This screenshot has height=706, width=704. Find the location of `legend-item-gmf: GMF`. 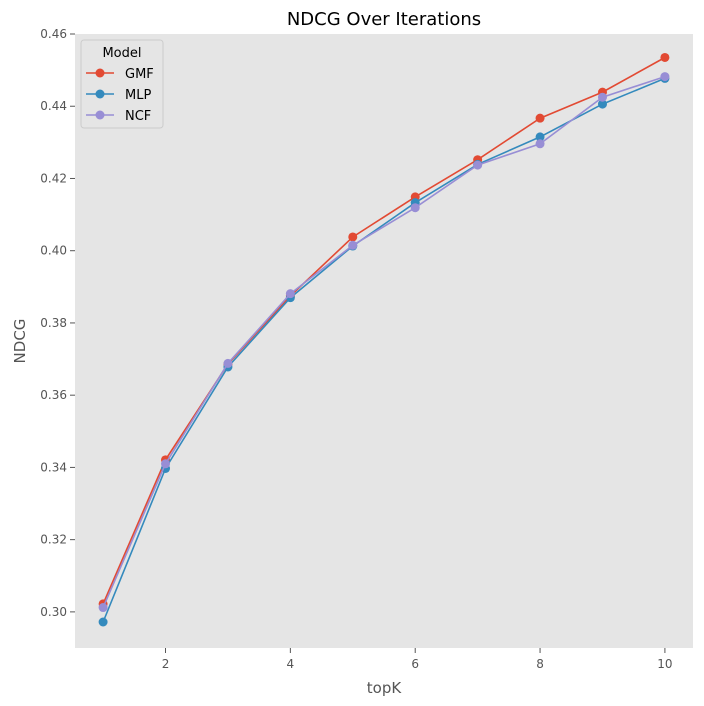

legend-item-gmf: GMF is located at coordinates (120, 74).